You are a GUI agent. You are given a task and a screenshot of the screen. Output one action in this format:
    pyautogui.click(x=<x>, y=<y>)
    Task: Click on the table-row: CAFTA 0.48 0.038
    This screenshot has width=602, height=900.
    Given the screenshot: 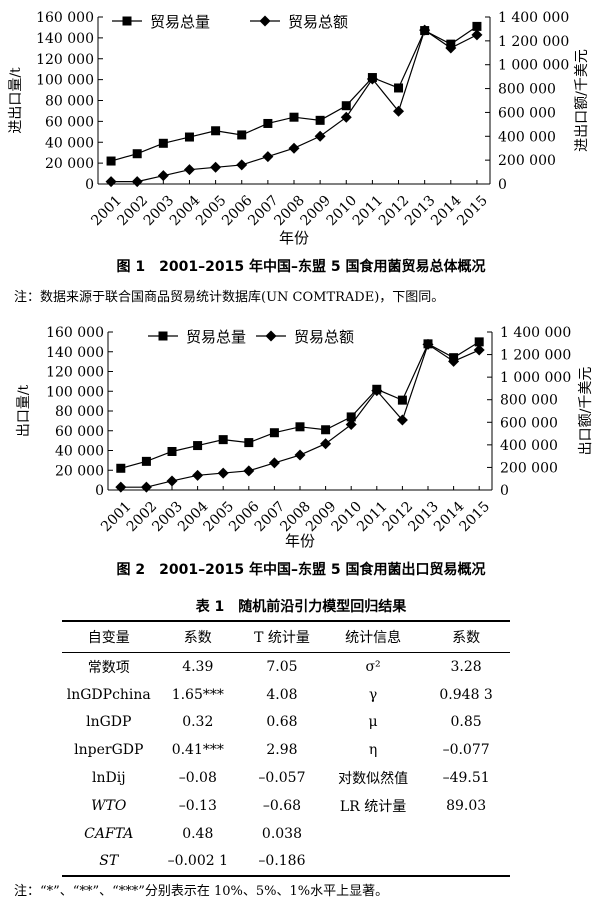 What is the action you would take?
    pyautogui.click(x=286, y=834)
    